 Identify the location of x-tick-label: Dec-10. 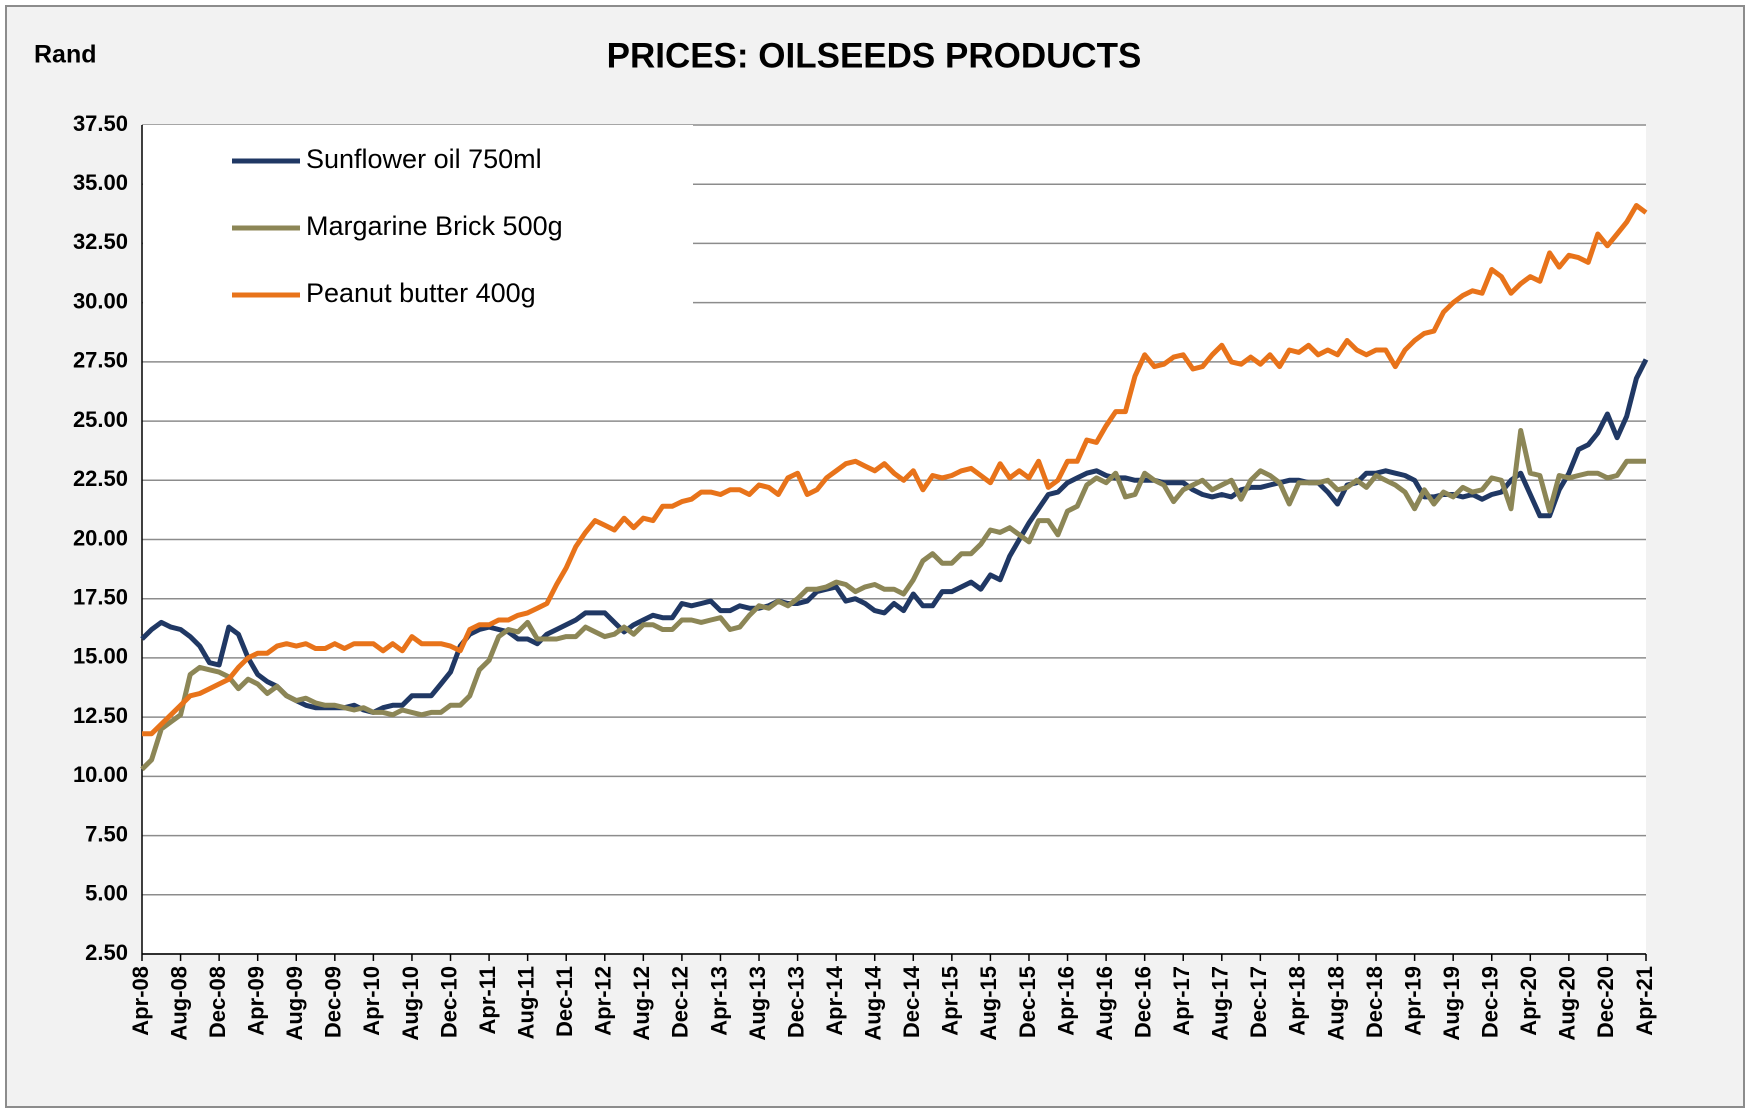
(448, 1002).